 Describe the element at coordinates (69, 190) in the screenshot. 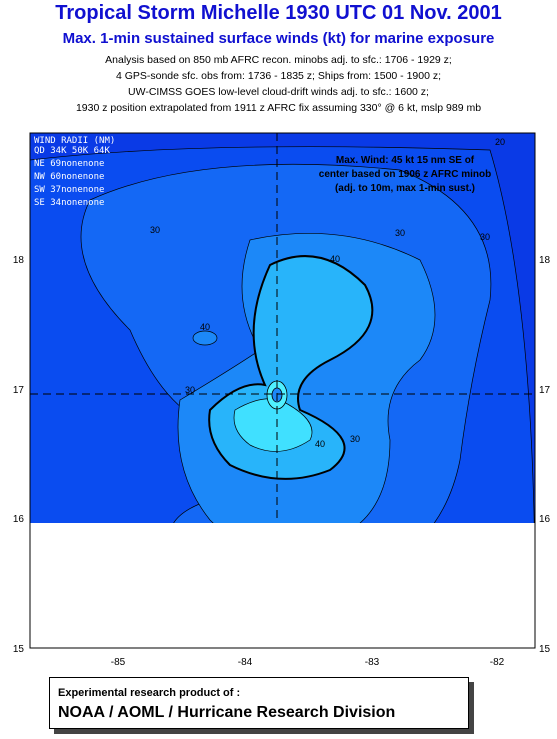

I see `legend-row: SW 37nonenone` at that location.